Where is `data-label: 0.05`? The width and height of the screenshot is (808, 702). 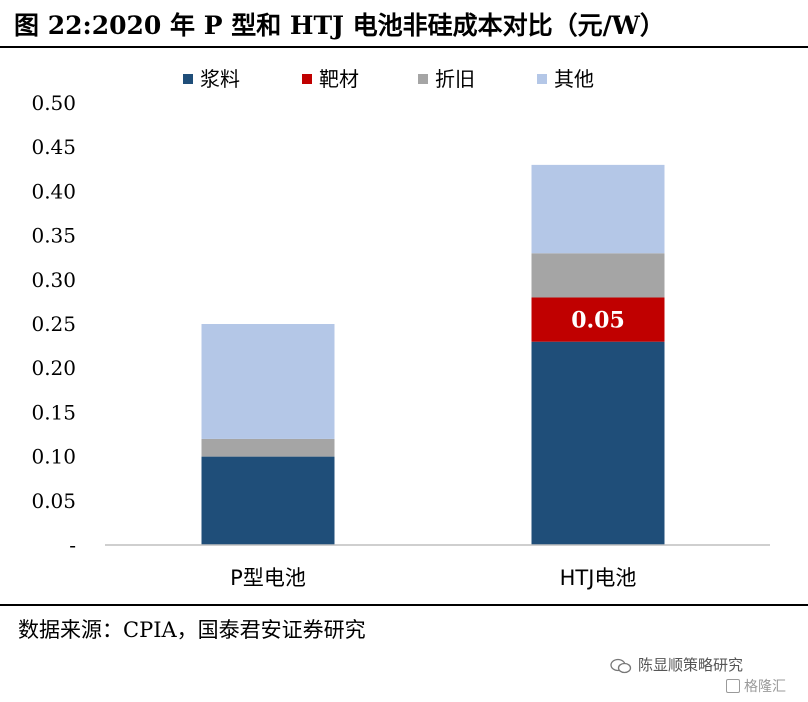
data-label: 0.05 is located at coordinates (598, 321).